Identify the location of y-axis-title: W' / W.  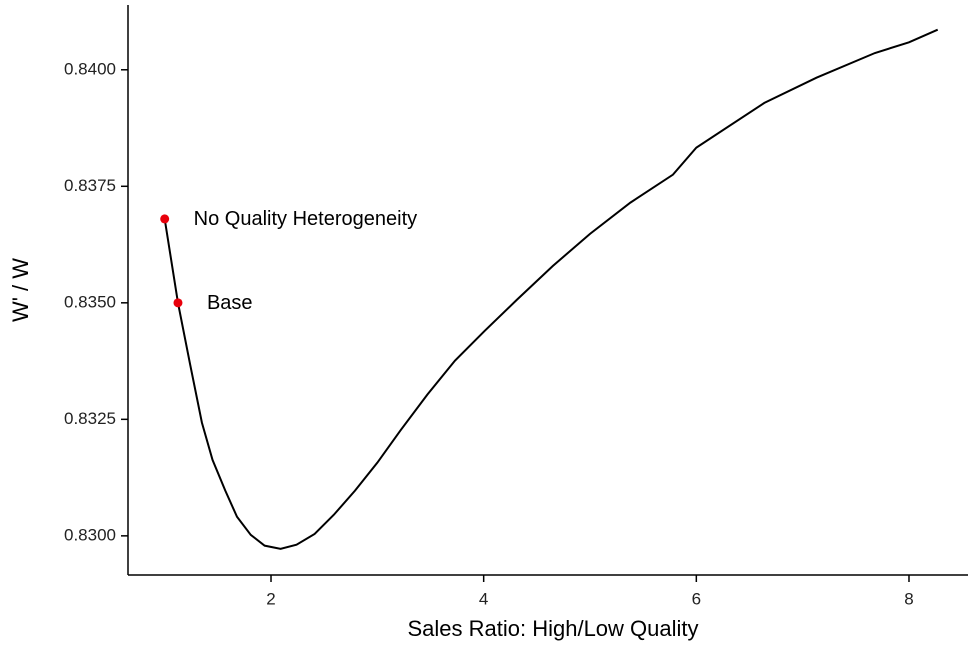
(20, 290).